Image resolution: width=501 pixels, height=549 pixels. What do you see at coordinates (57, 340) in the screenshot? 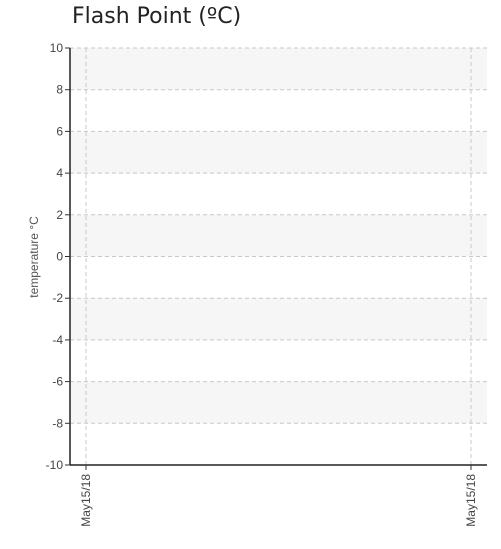
I see `y-tick-label: -4` at bounding box center [57, 340].